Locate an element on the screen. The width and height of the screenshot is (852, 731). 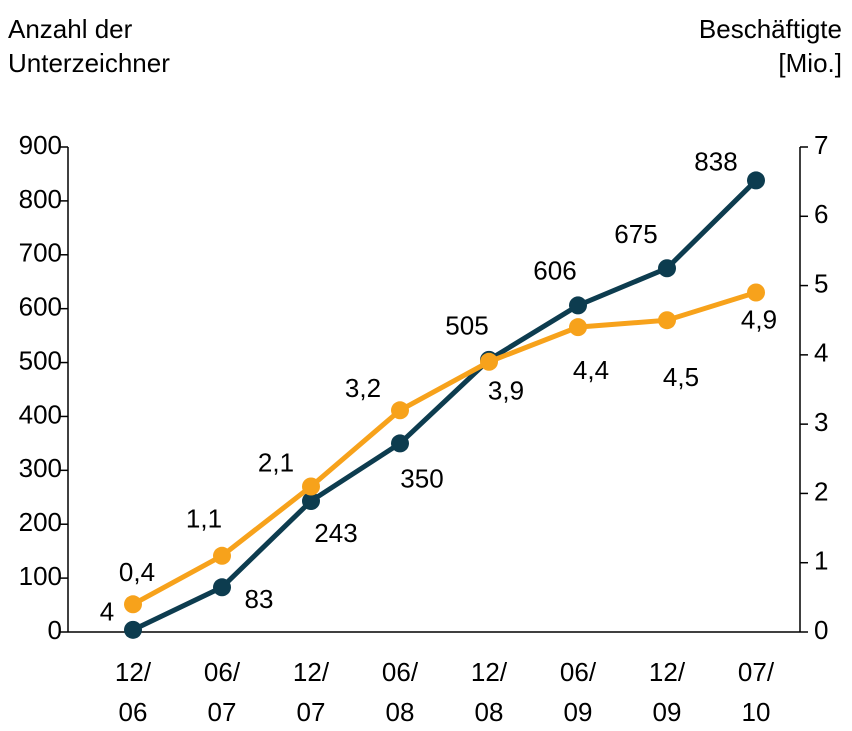
y2-tick-label: 6 is located at coordinates (821, 214).